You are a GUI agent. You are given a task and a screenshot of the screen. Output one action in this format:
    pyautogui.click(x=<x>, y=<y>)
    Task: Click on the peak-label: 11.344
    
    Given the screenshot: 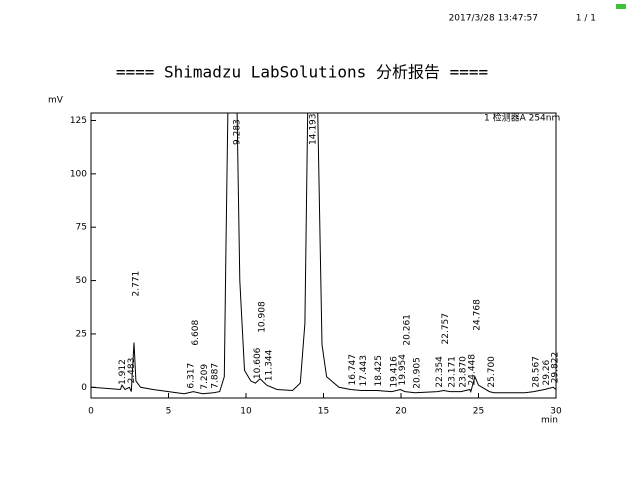 What is the action you would take?
    pyautogui.click(x=269, y=365)
    